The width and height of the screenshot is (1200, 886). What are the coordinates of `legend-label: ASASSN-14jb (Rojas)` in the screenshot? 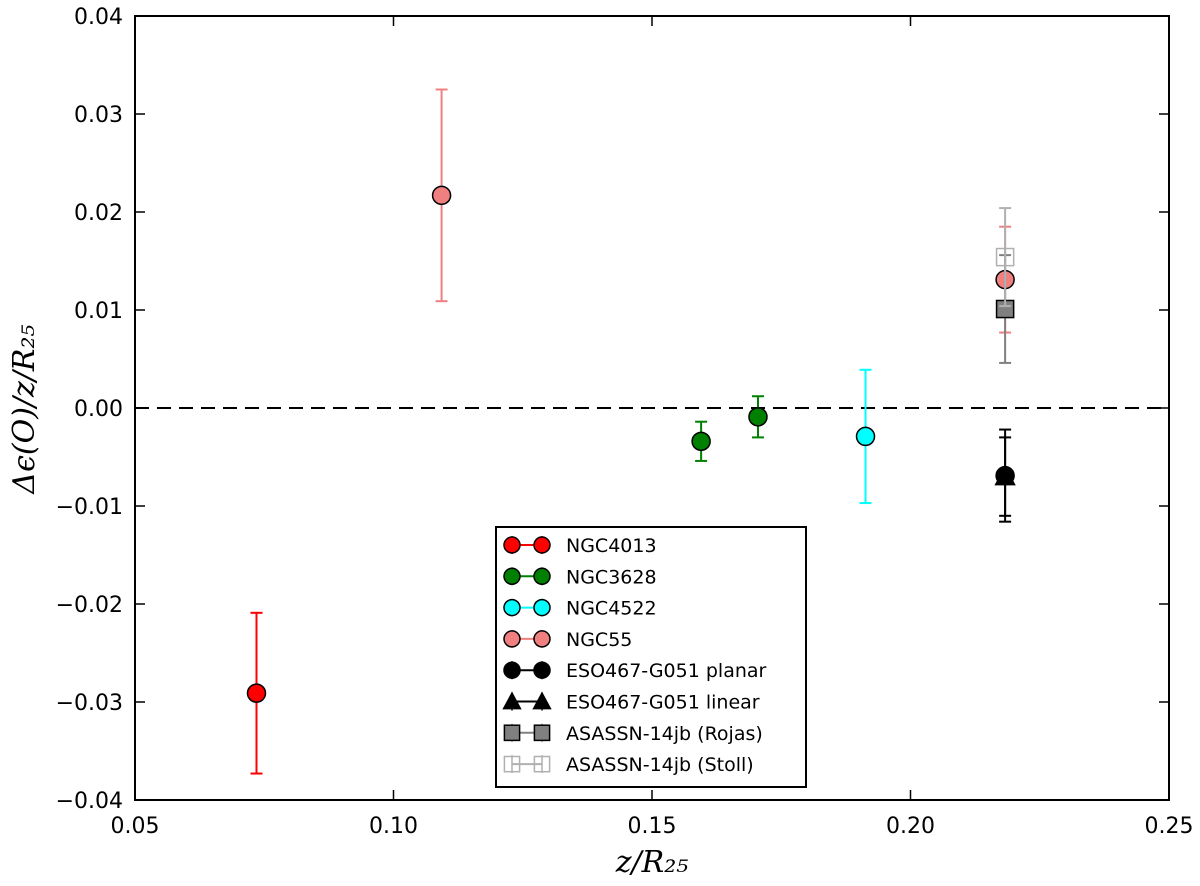 It's located at (664, 734).